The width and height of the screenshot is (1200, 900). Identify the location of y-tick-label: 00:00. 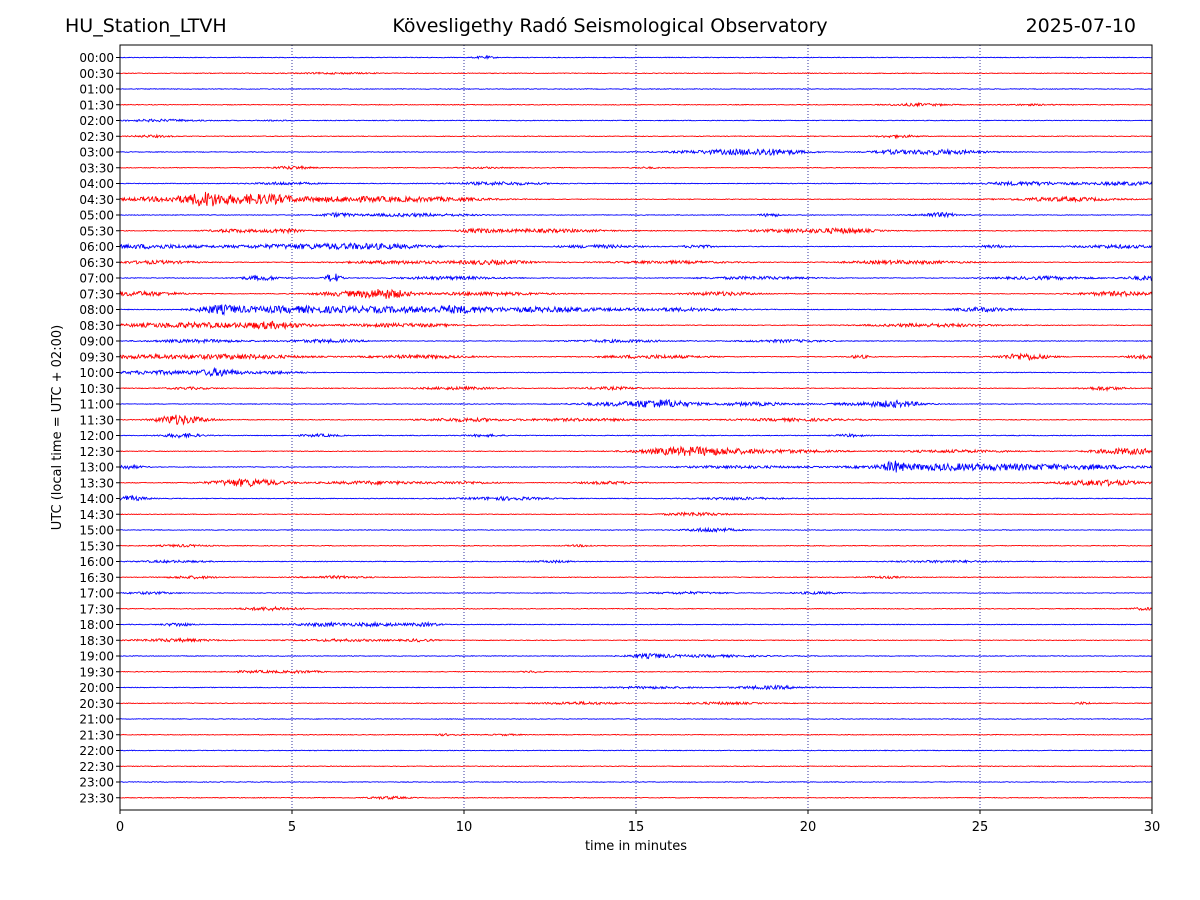
(96, 58).